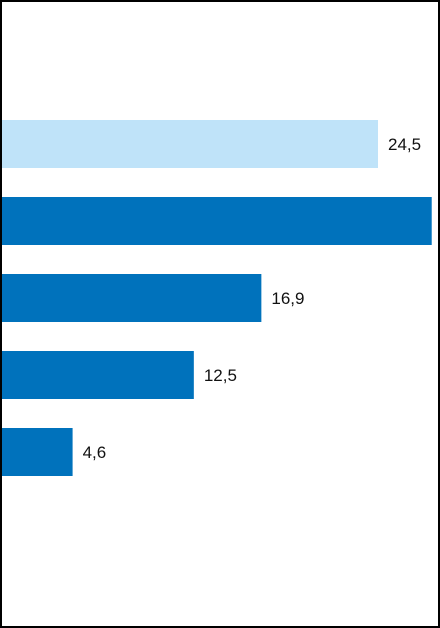 The width and height of the screenshot is (440, 628). Describe the element at coordinates (404, 144) in the screenshot. I see `bar-value-label-1: 24,5` at that location.